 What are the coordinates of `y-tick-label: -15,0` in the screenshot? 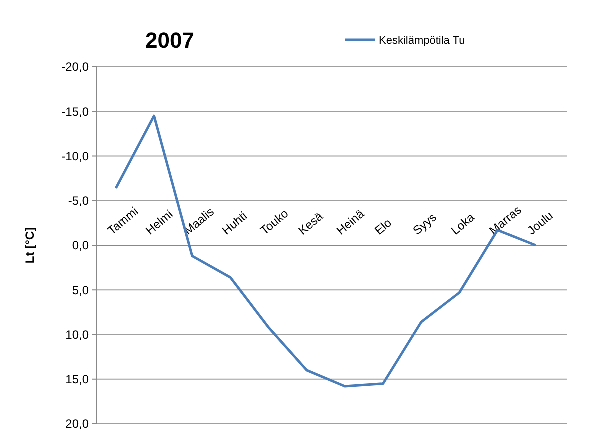 It's located at (76, 111).